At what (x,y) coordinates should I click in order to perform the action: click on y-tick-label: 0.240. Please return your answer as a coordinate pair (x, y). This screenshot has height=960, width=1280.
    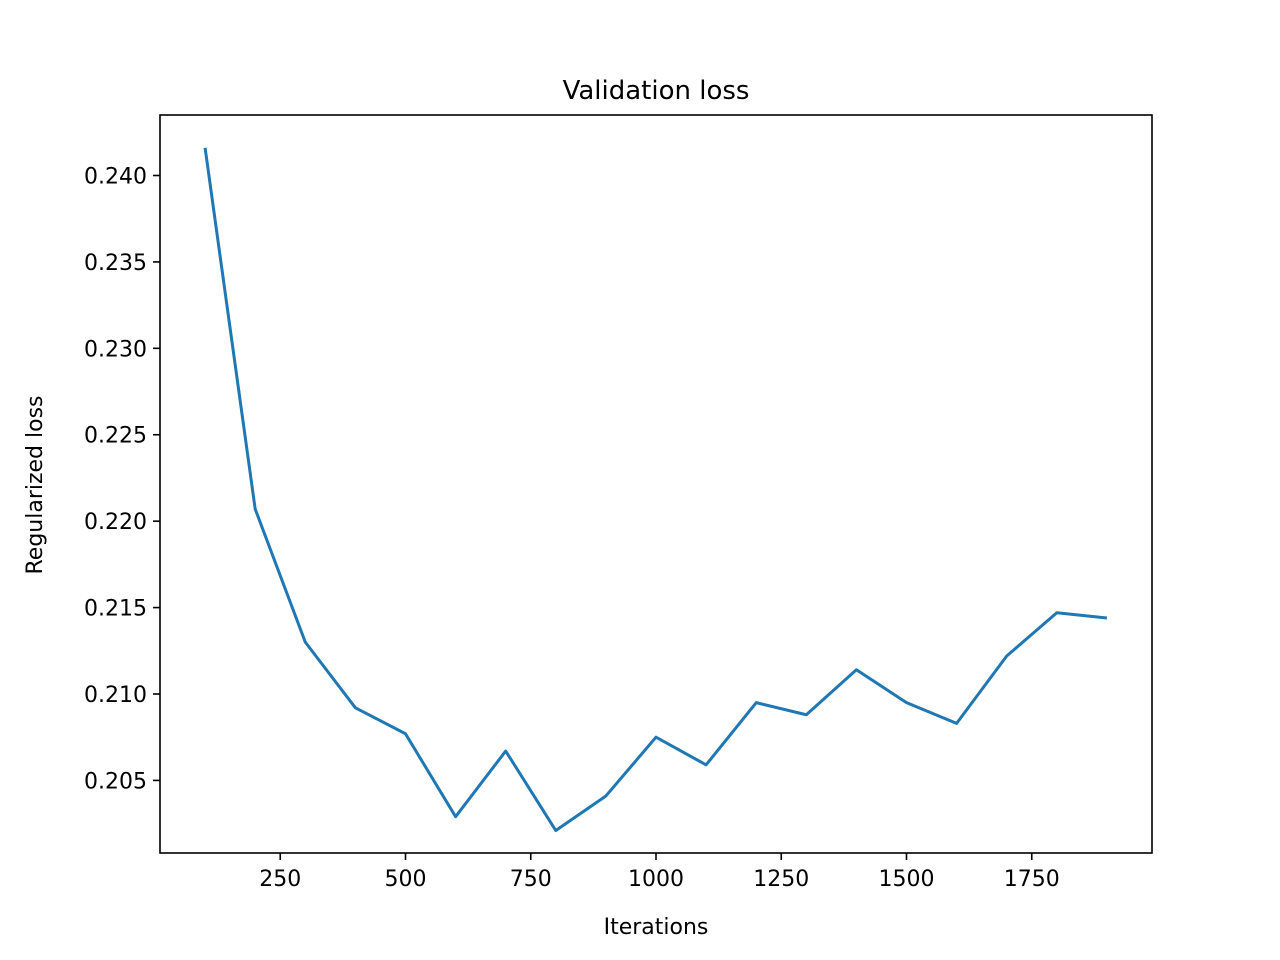
    Looking at the image, I should click on (115, 176).